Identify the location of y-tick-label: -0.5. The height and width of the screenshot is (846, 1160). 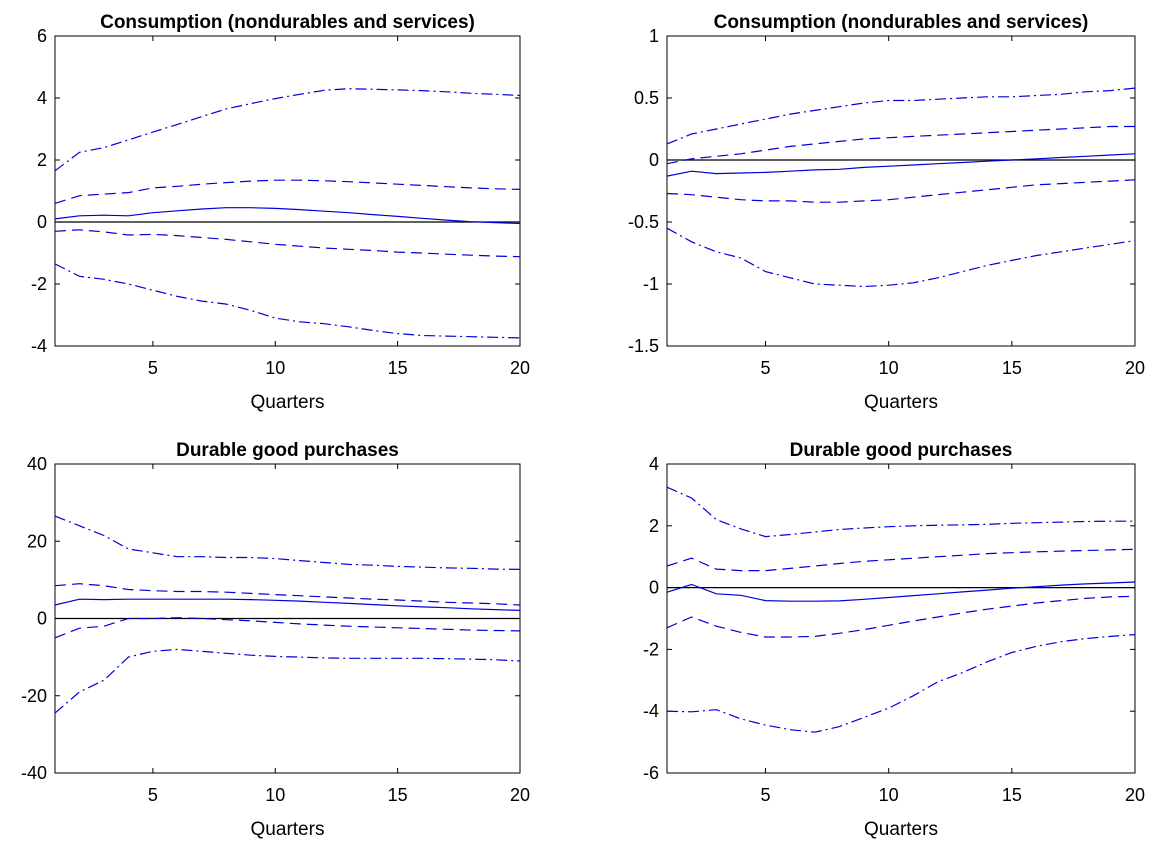
(643, 222).